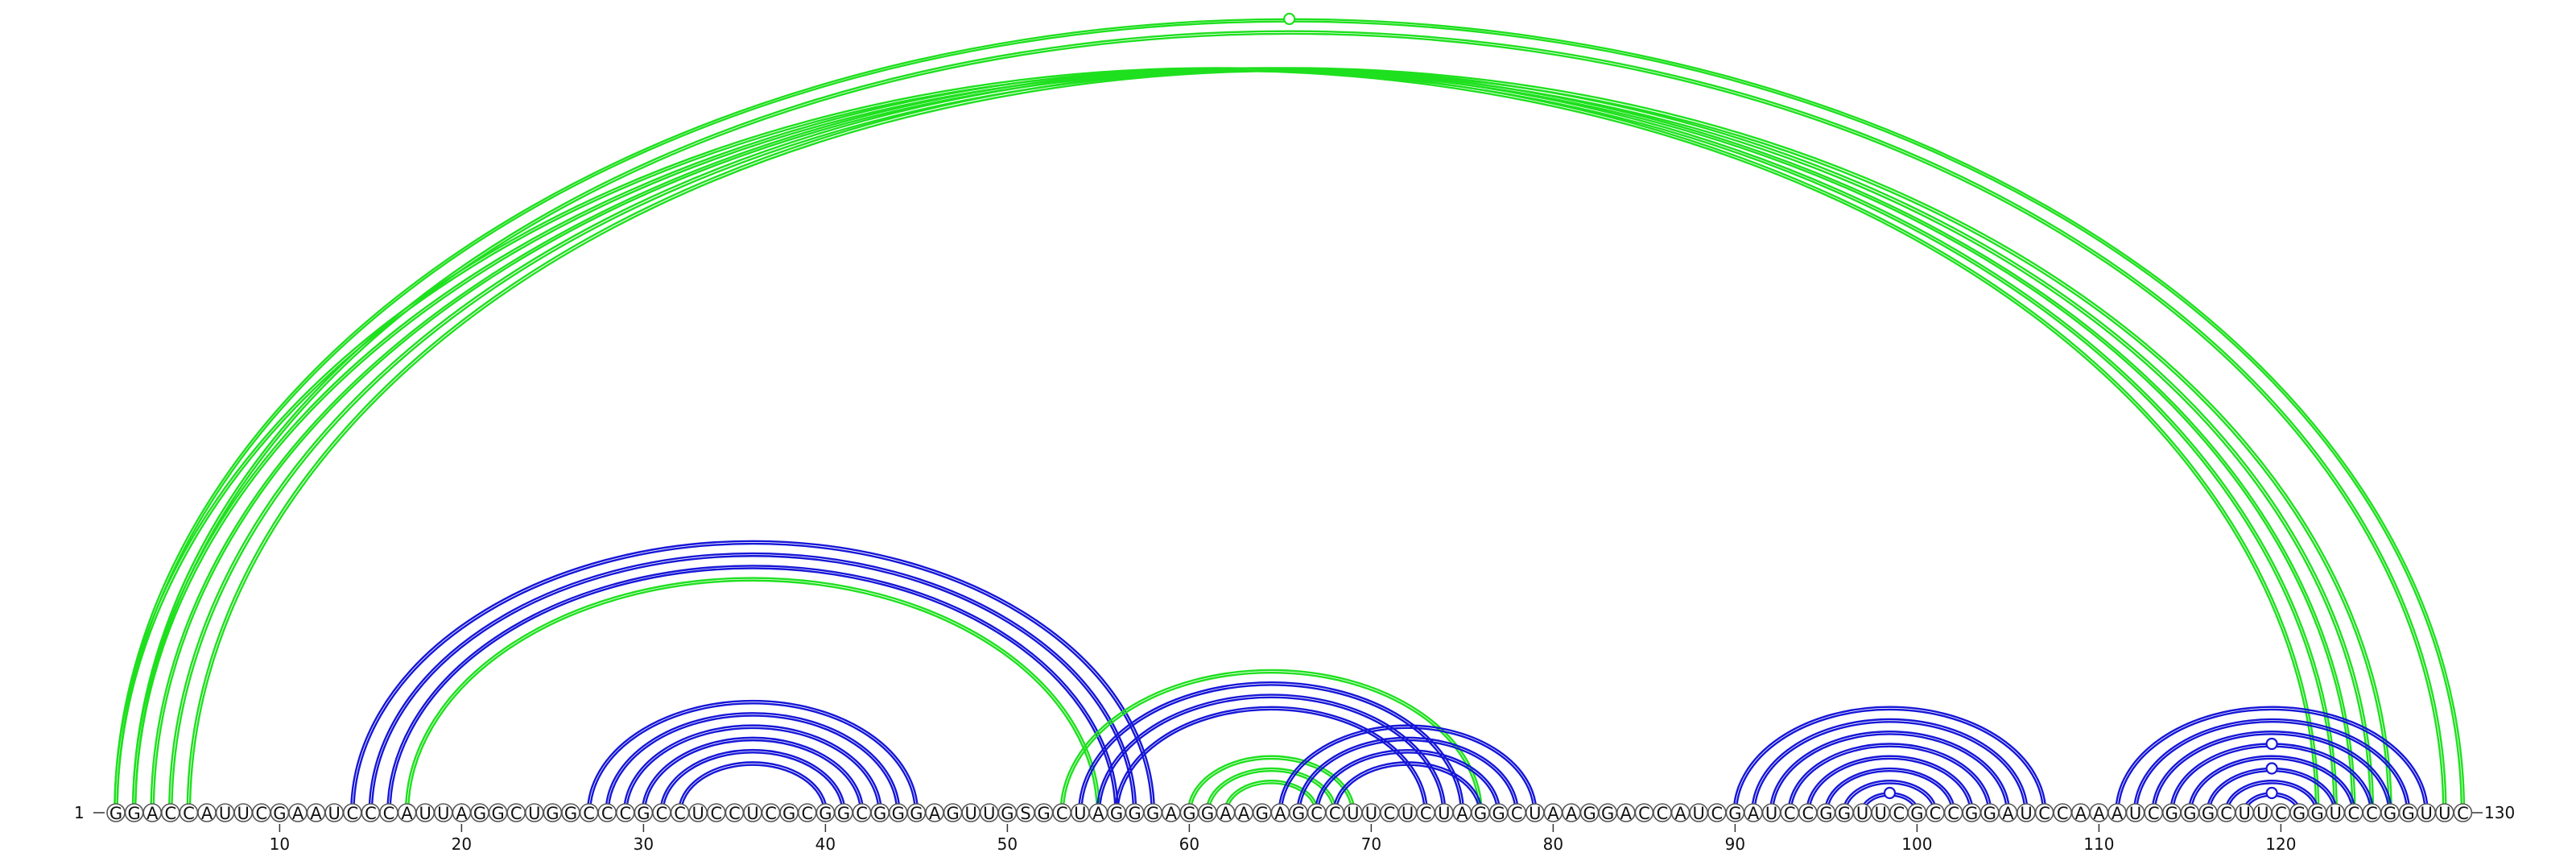 The height and width of the screenshot is (857, 2576). I want to click on arc-55-74-inner, so click(1271, 755).